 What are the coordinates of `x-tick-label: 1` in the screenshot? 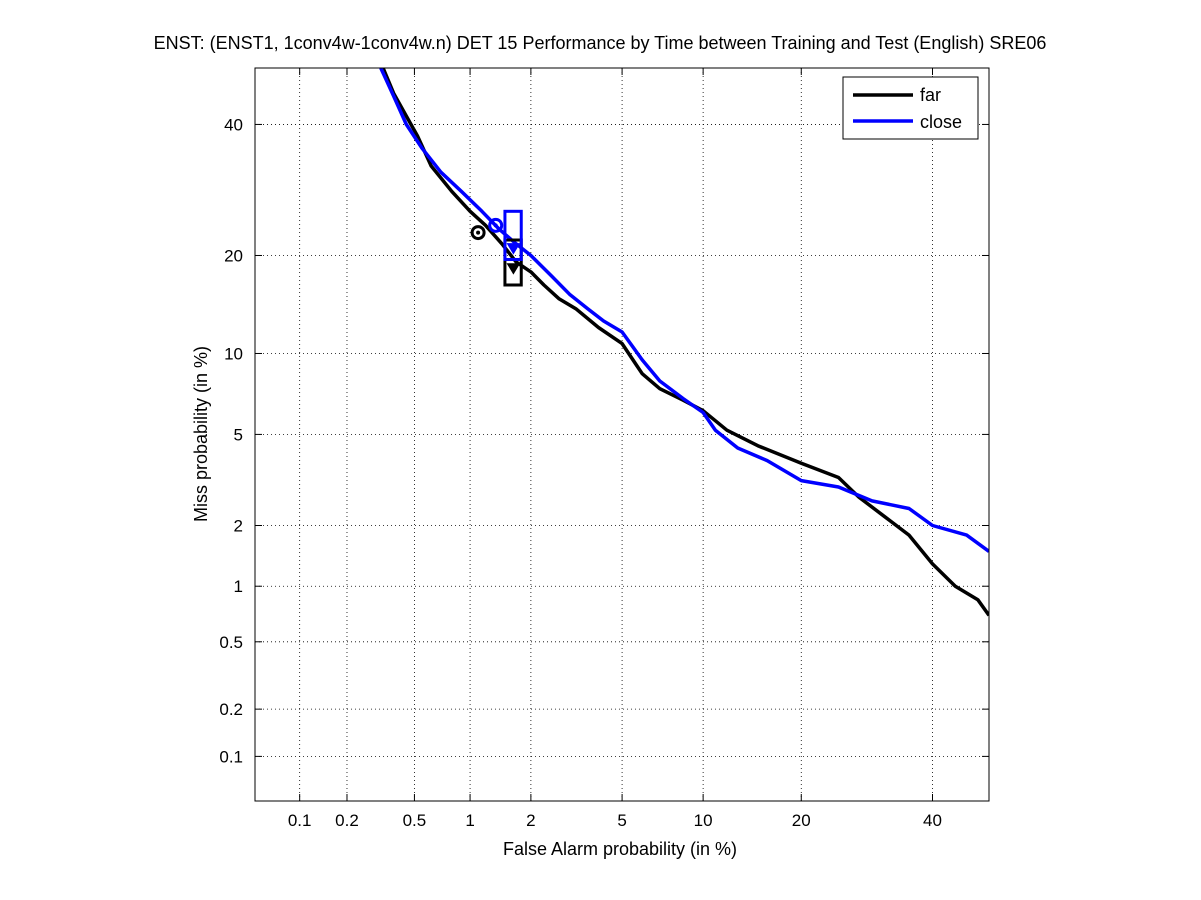 It's located at (469, 820).